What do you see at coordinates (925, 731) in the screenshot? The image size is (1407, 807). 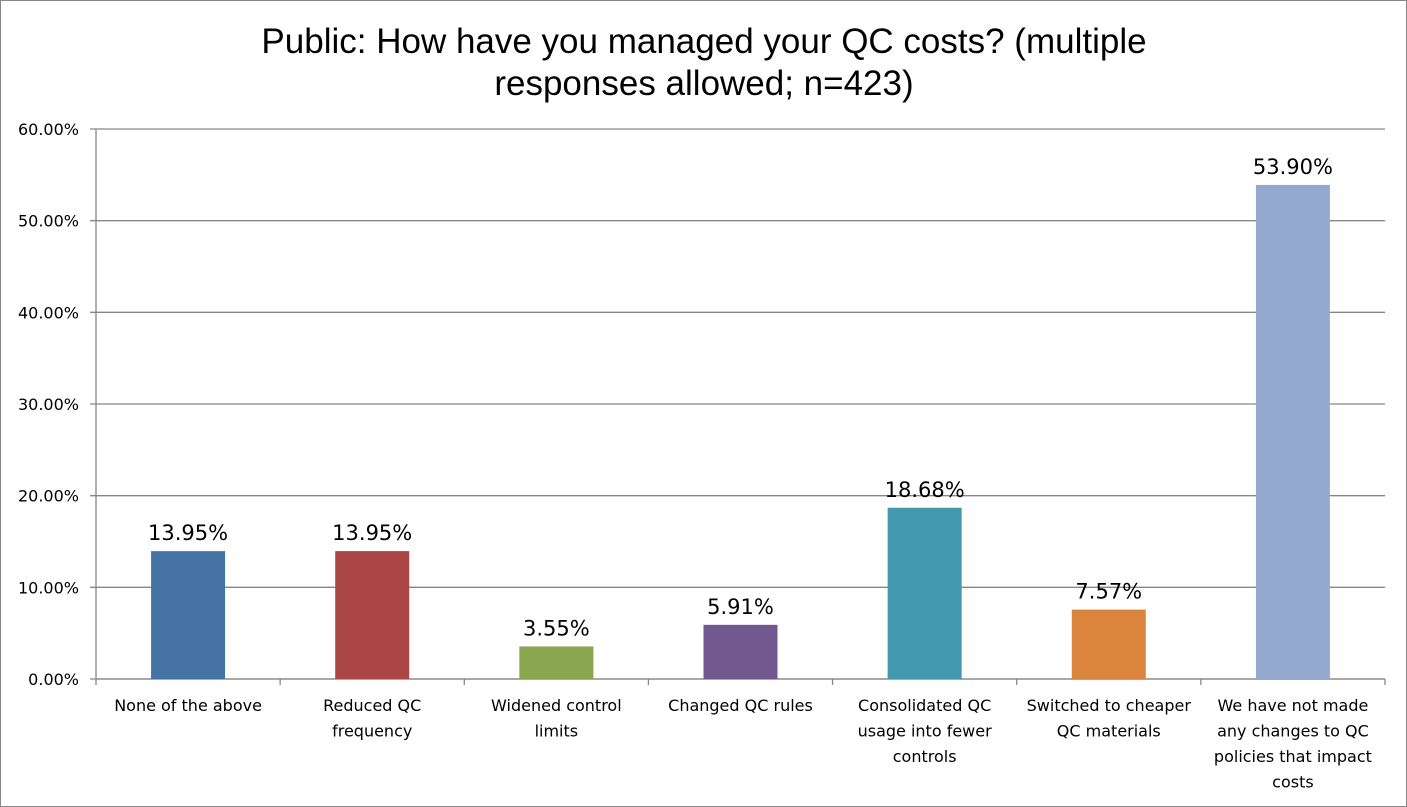 I see `category-label: usage into fewer` at bounding box center [925, 731].